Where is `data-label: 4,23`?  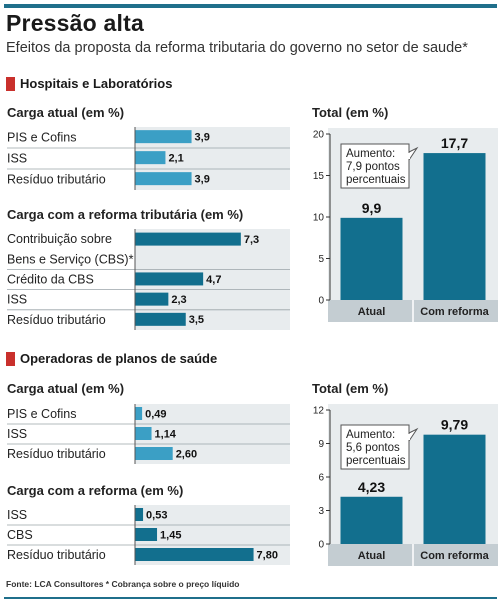 data-label: 4,23 is located at coordinates (371, 487).